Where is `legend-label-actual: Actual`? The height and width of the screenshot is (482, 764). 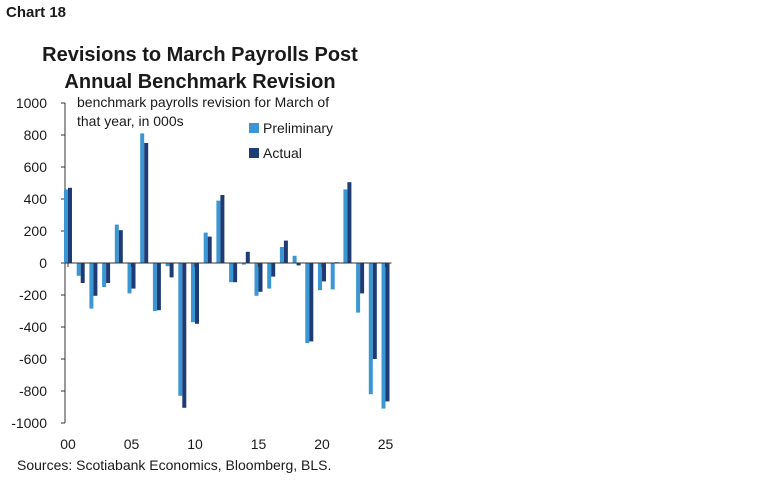
legend-label-actual: Actual is located at coordinates (282, 153).